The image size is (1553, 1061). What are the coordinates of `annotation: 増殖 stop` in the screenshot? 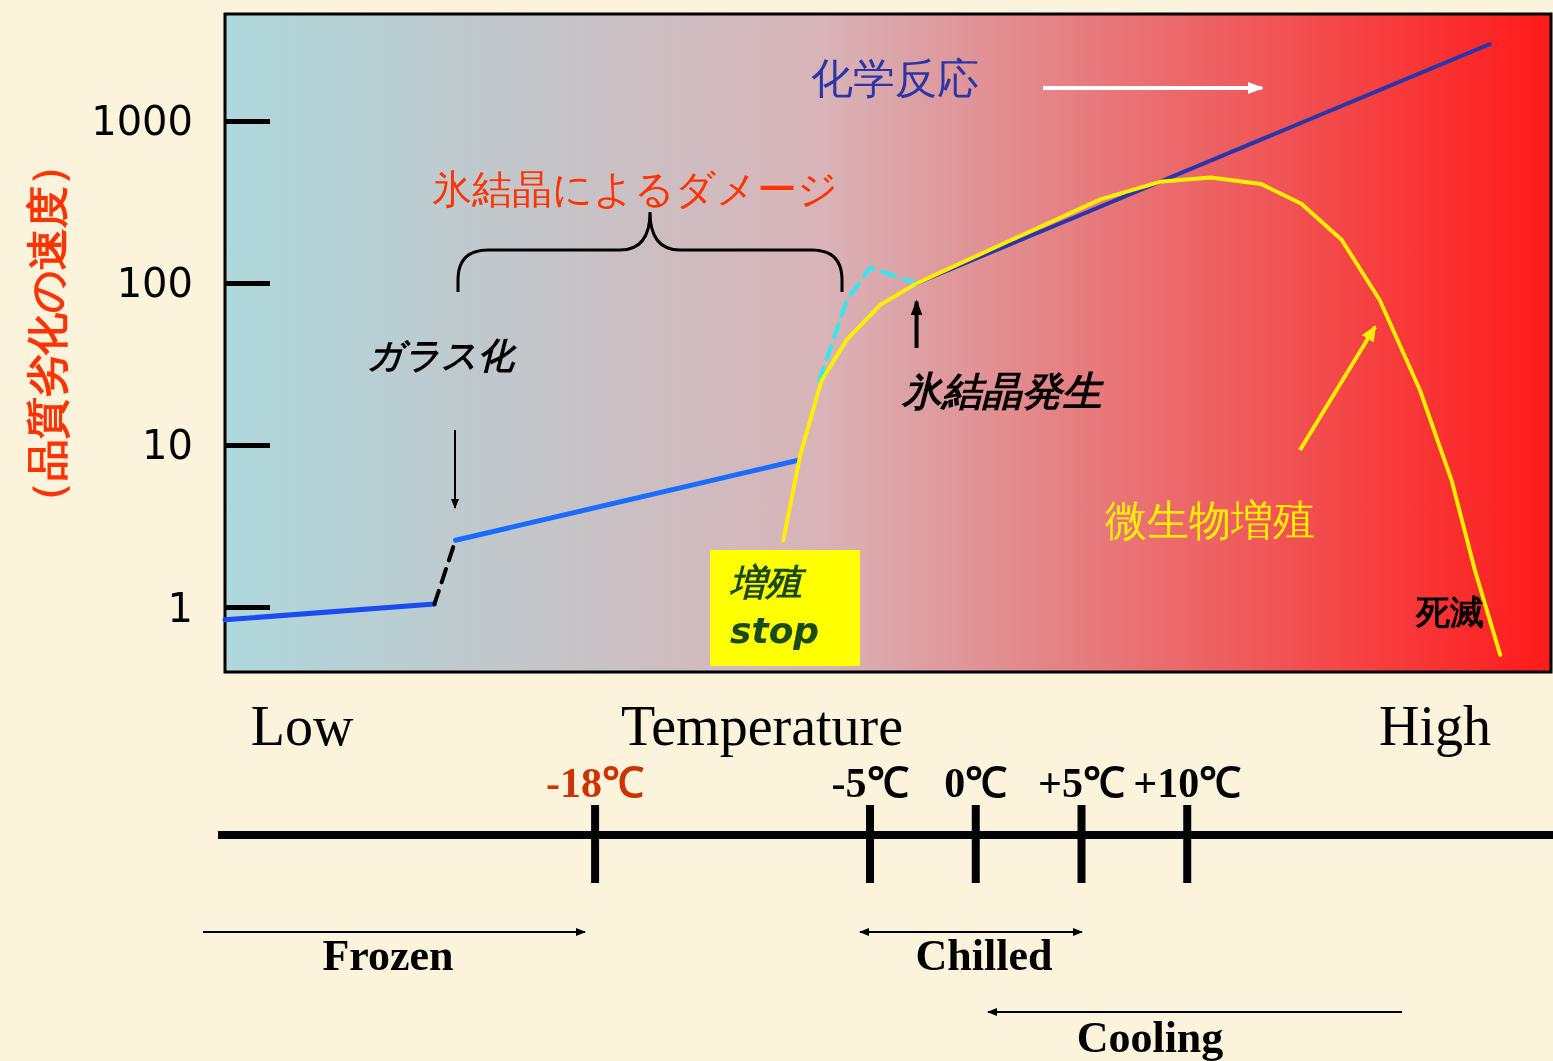 It's located at (774, 606).